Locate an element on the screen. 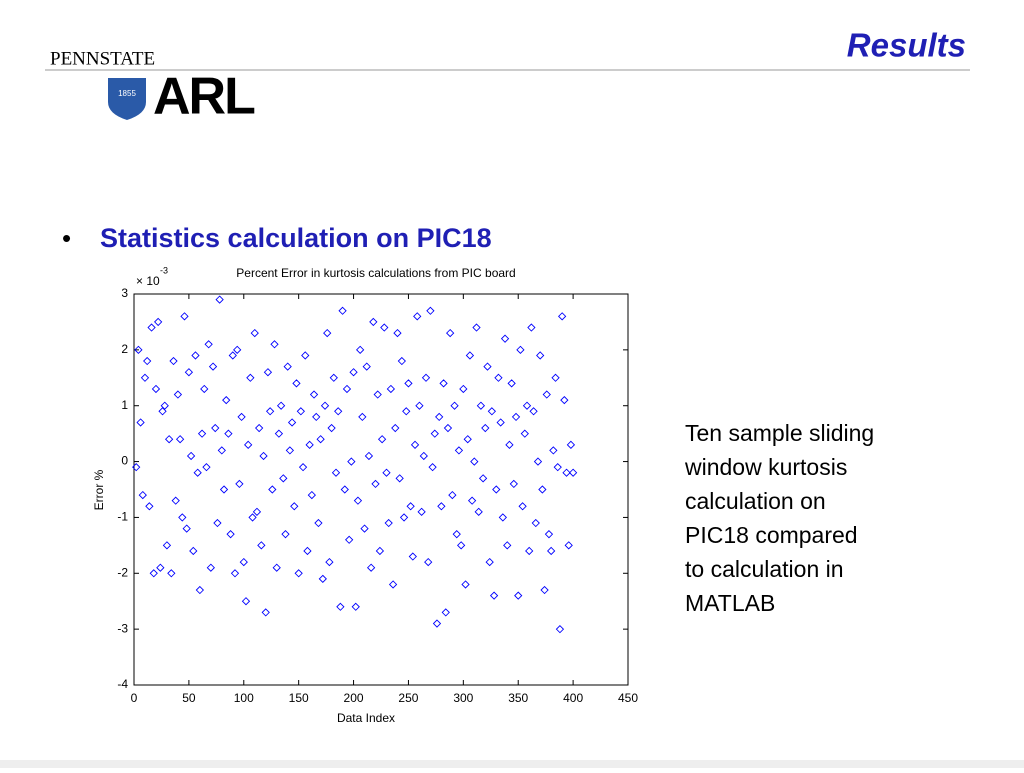 The height and width of the screenshot is (773, 1024). note-line: PIC18 compared is located at coordinates (771, 535).